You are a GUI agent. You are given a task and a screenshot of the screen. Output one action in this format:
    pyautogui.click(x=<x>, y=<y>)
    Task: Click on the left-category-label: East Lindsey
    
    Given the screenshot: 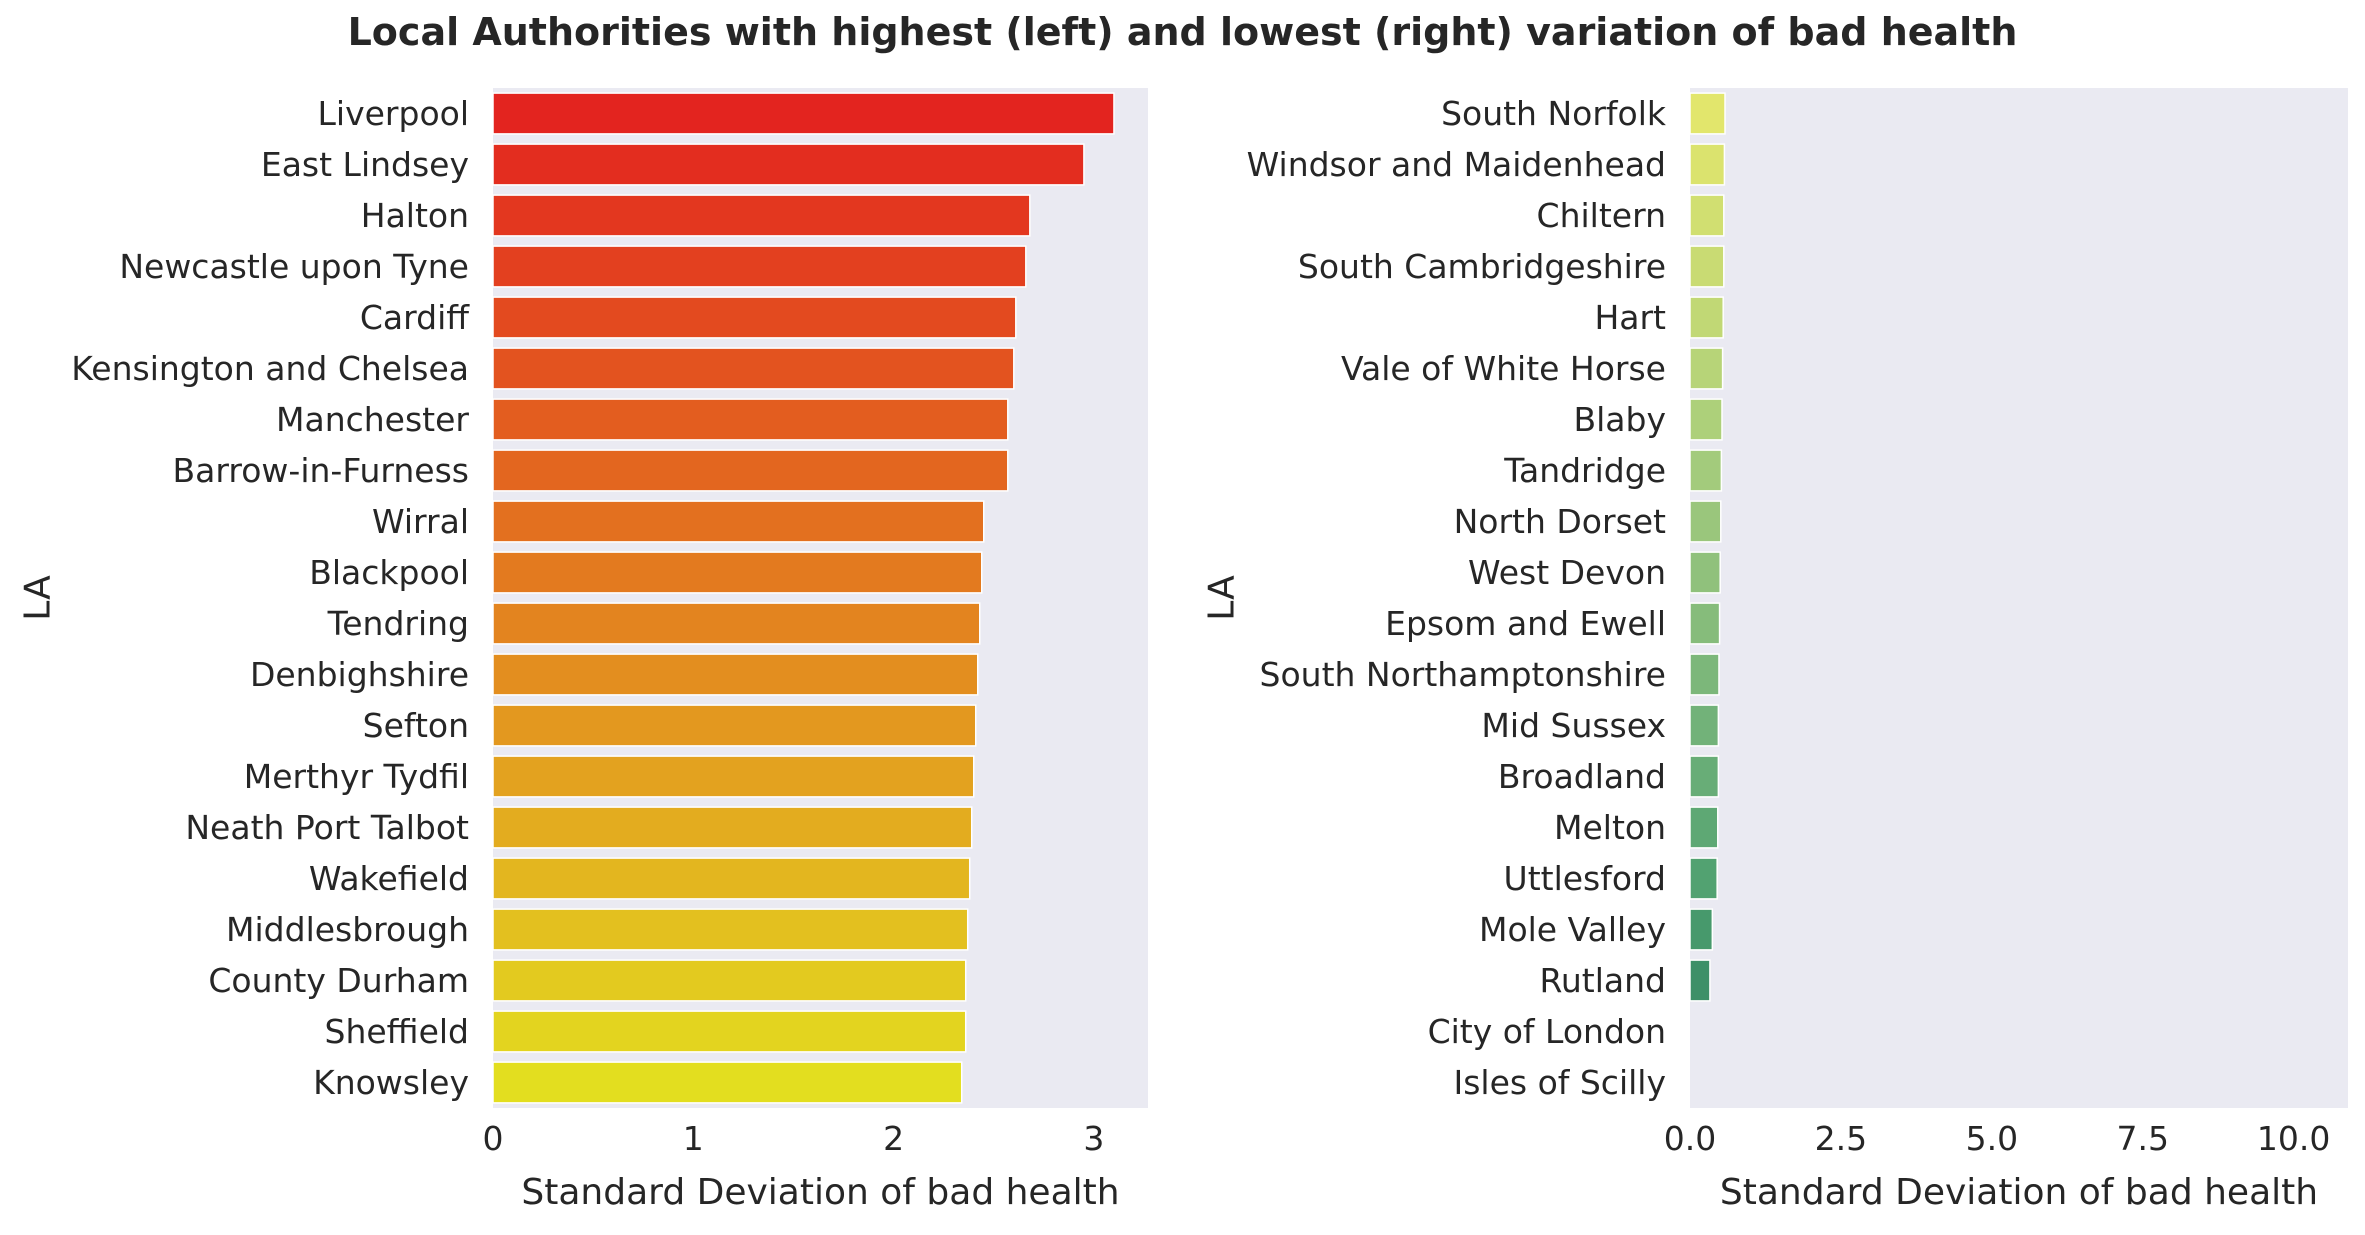 What is the action you would take?
    pyautogui.click(x=365, y=164)
    